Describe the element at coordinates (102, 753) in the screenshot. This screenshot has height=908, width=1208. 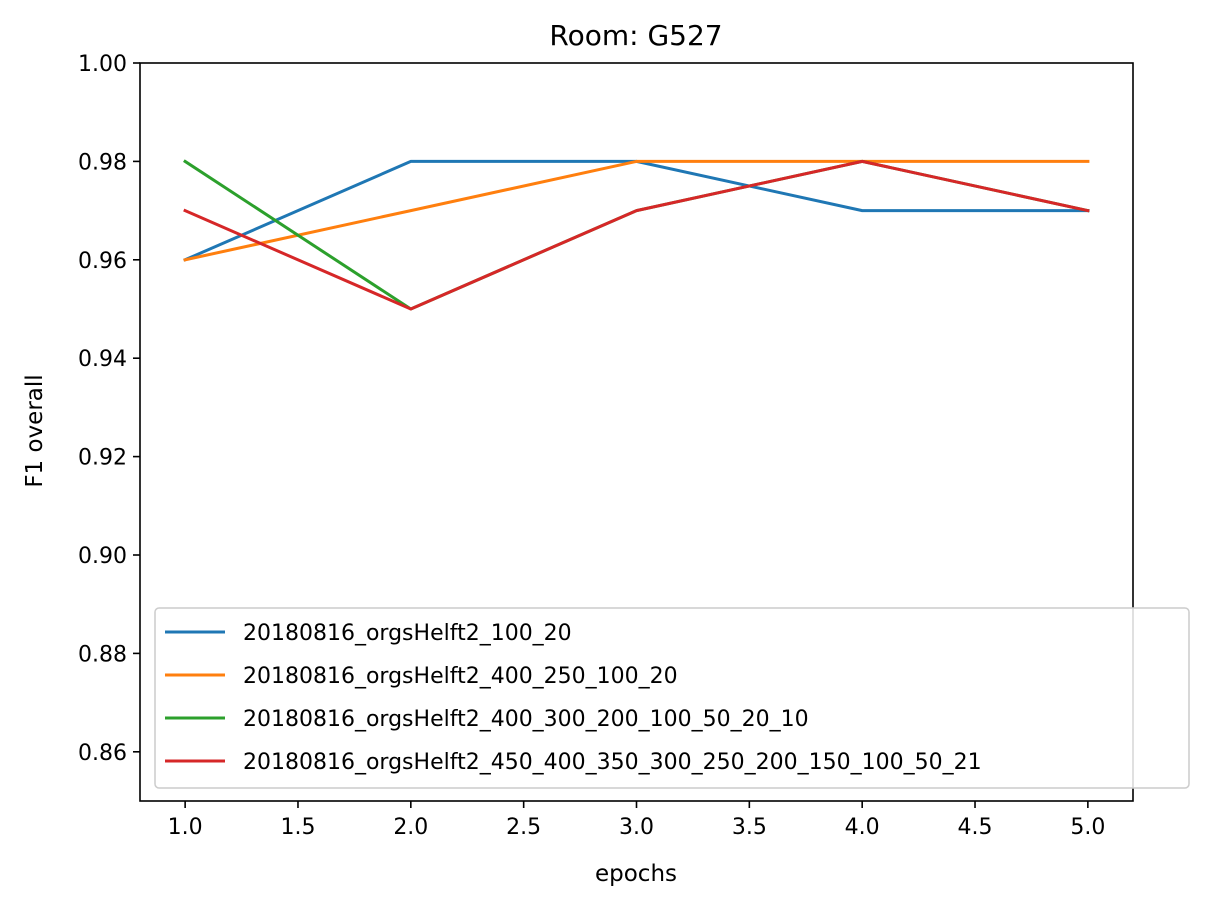
I see `y-tick-label: 0.86` at that location.